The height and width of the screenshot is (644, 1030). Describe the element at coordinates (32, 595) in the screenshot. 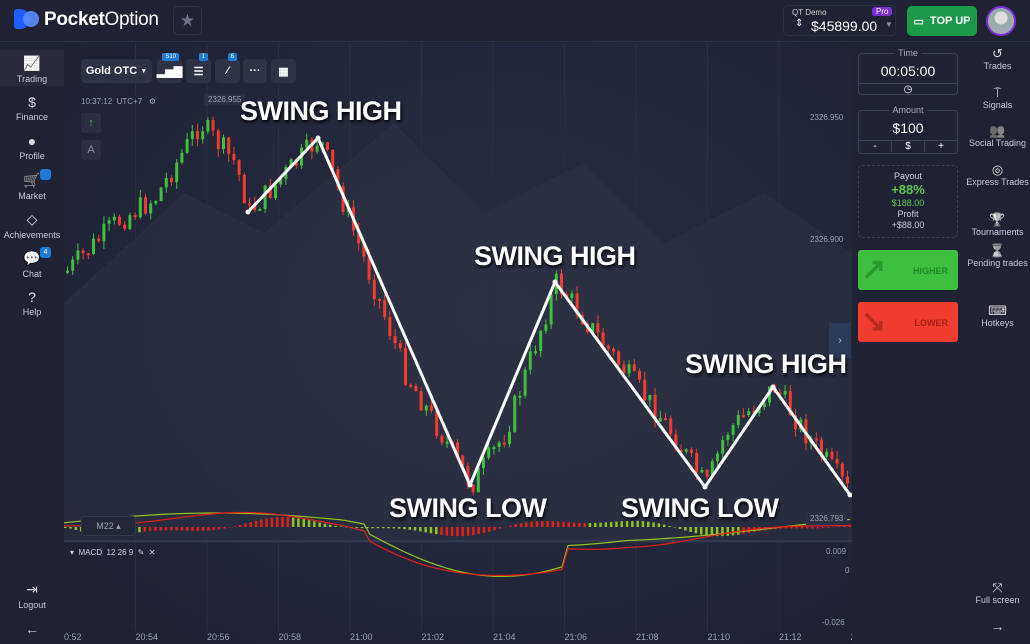

I see `logout-button: ⇥ Logout` at that location.